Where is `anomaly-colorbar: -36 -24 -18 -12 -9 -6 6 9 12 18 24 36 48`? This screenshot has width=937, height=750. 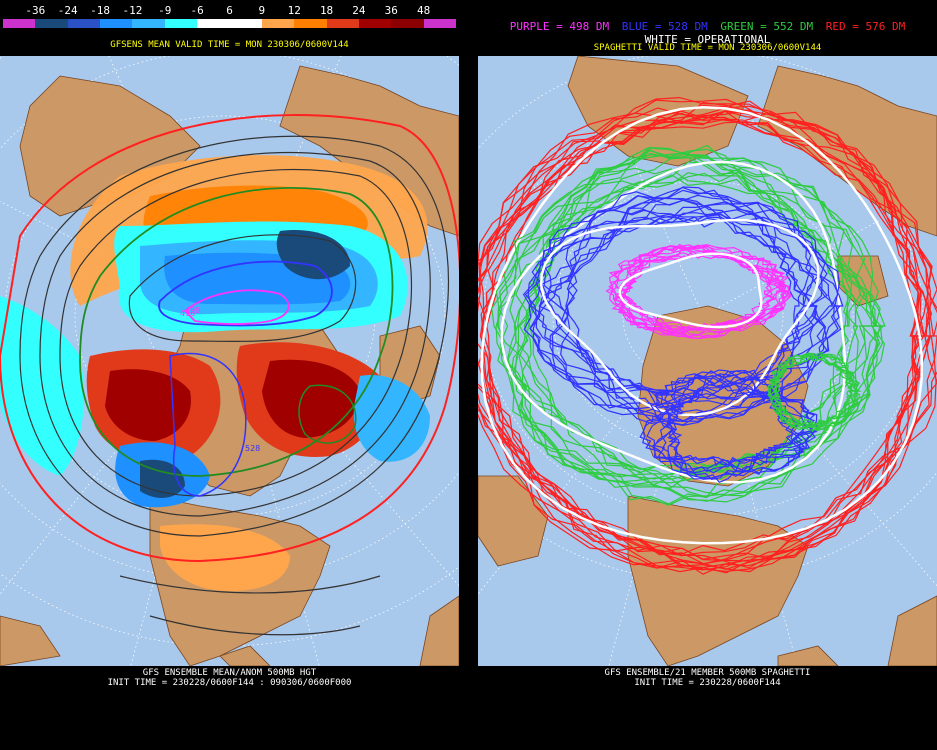
anomaly-colorbar: -36 -24 -18 -12 -9 -6 6 9 12 18 24 36 48 is located at coordinates (230, 17).